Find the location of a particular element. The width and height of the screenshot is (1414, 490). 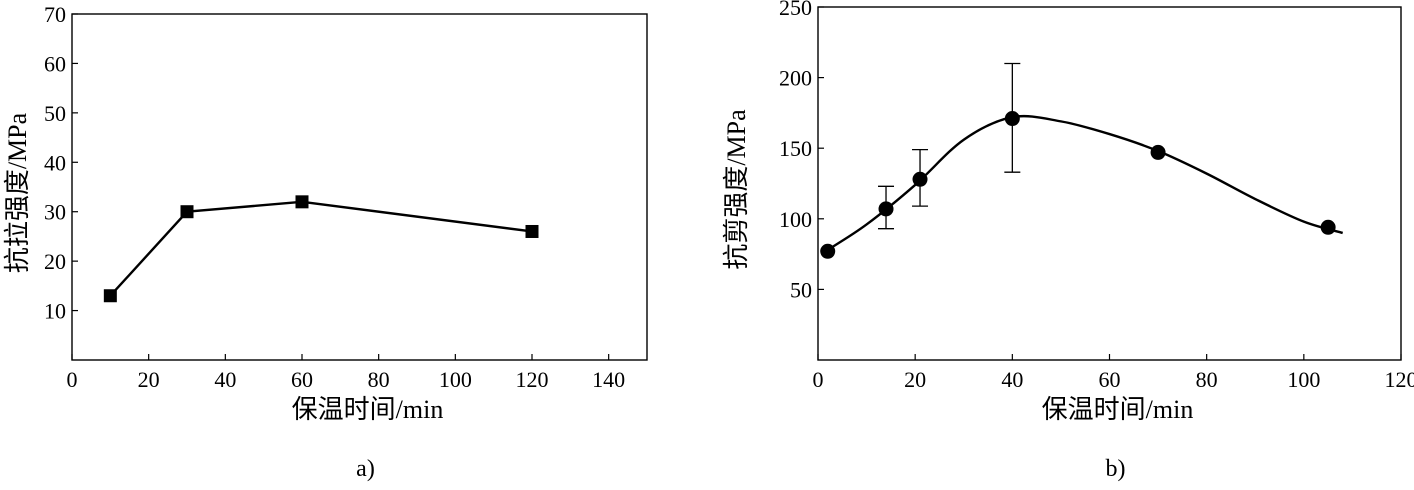

y-tick-label: 150 is located at coordinates (795, 148).